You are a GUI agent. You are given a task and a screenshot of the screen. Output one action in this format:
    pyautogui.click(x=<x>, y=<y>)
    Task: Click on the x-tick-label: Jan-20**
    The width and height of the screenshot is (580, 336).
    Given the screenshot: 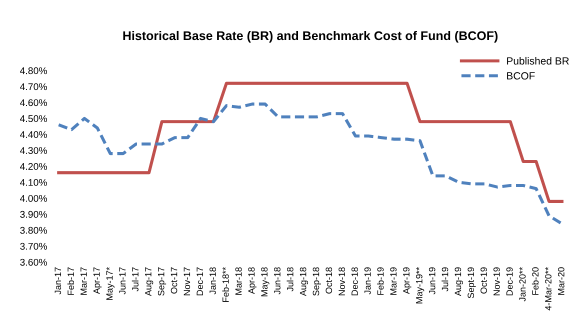 What is the action you would take?
    pyautogui.click(x=522, y=284)
    